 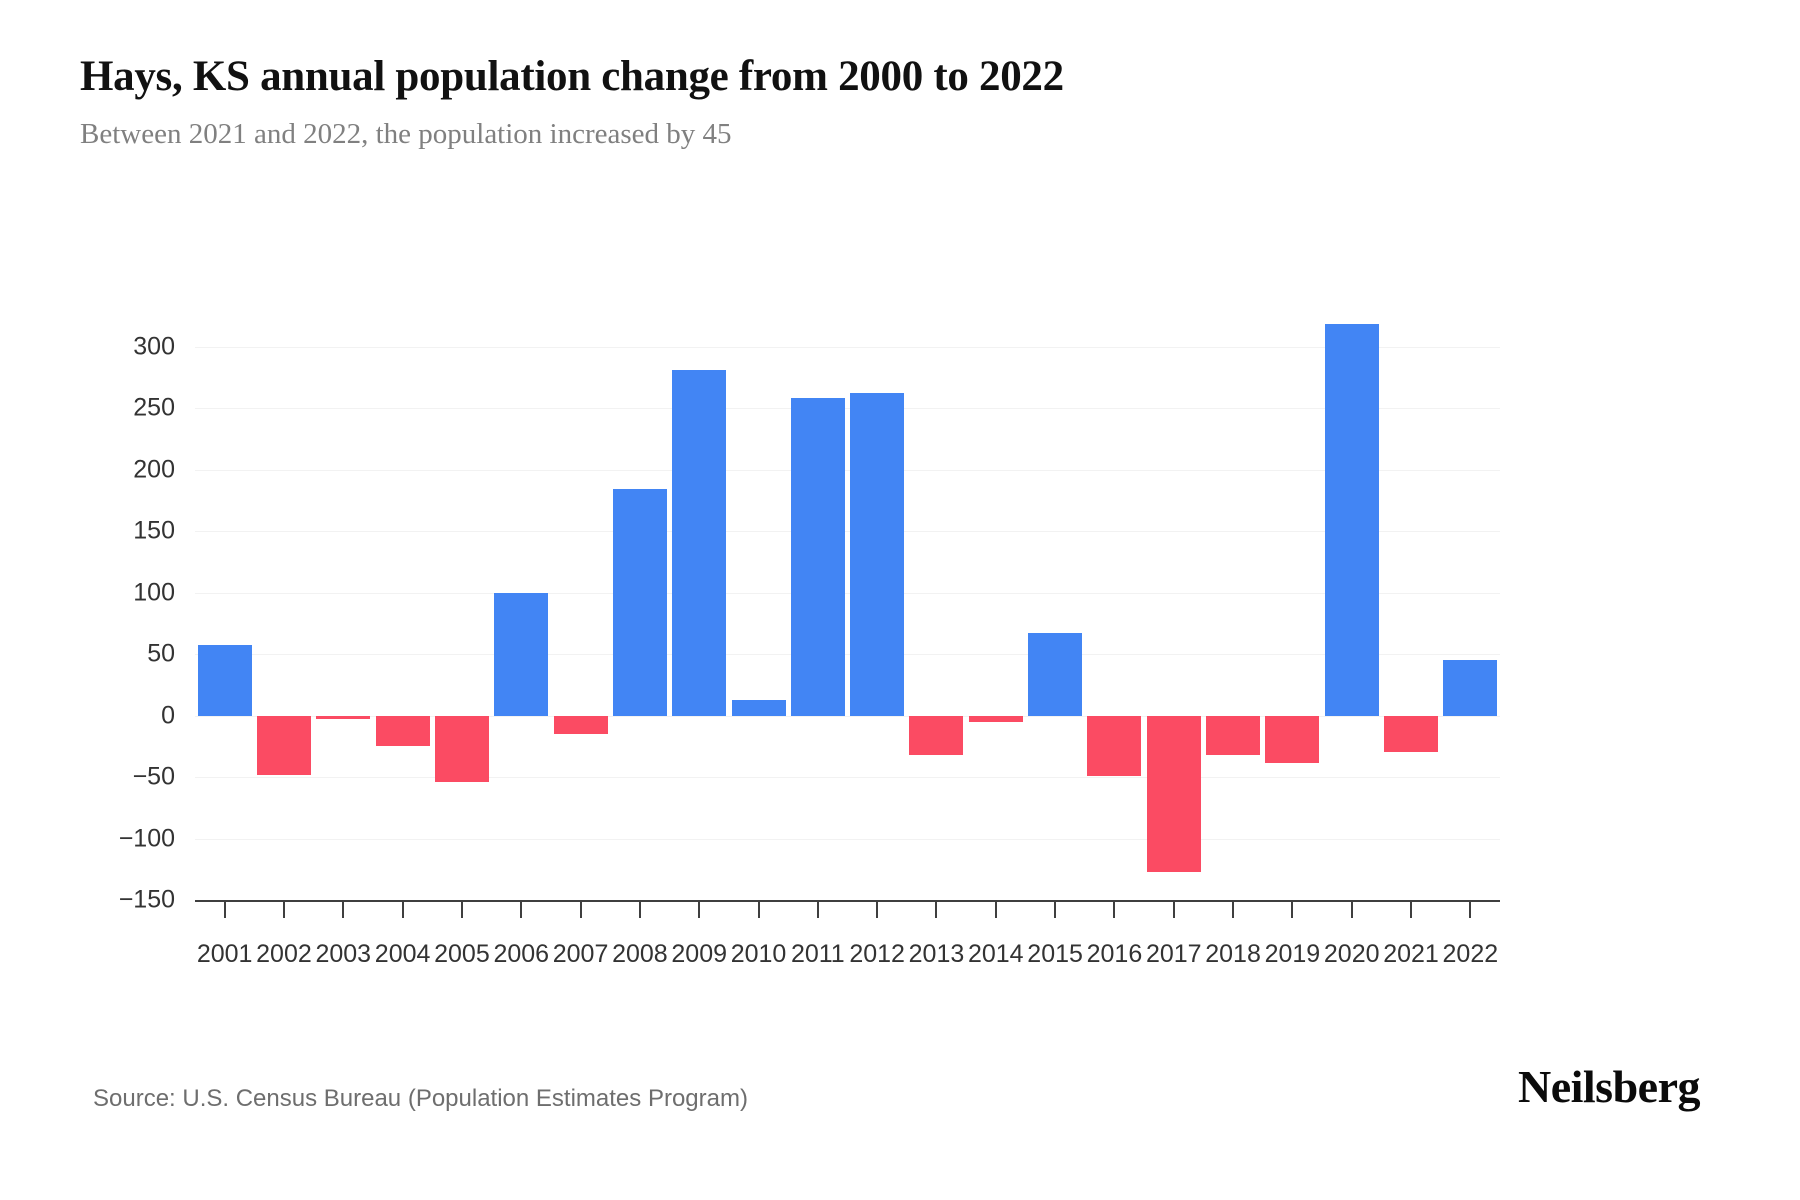 What do you see at coordinates (1351, 954) in the screenshot?
I see `x-tick-label-2020: 2020` at bounding box center [1351, 954].